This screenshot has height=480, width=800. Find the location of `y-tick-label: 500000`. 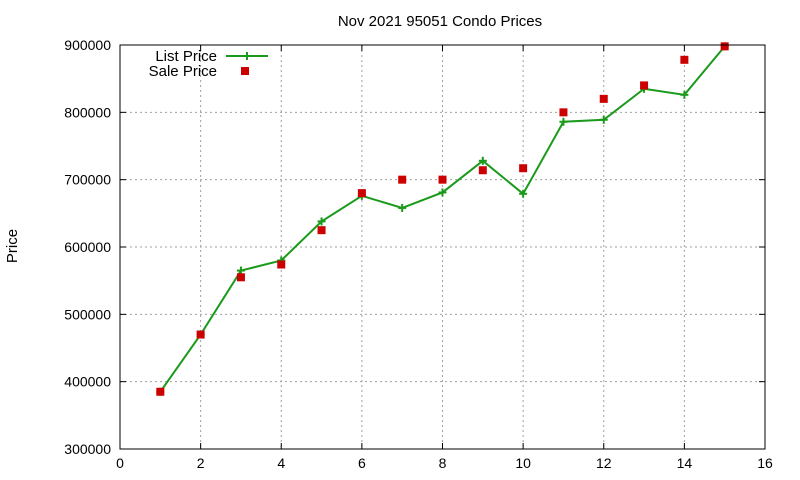

y-tick-label: 500000 is located at coordinates (87, 314).